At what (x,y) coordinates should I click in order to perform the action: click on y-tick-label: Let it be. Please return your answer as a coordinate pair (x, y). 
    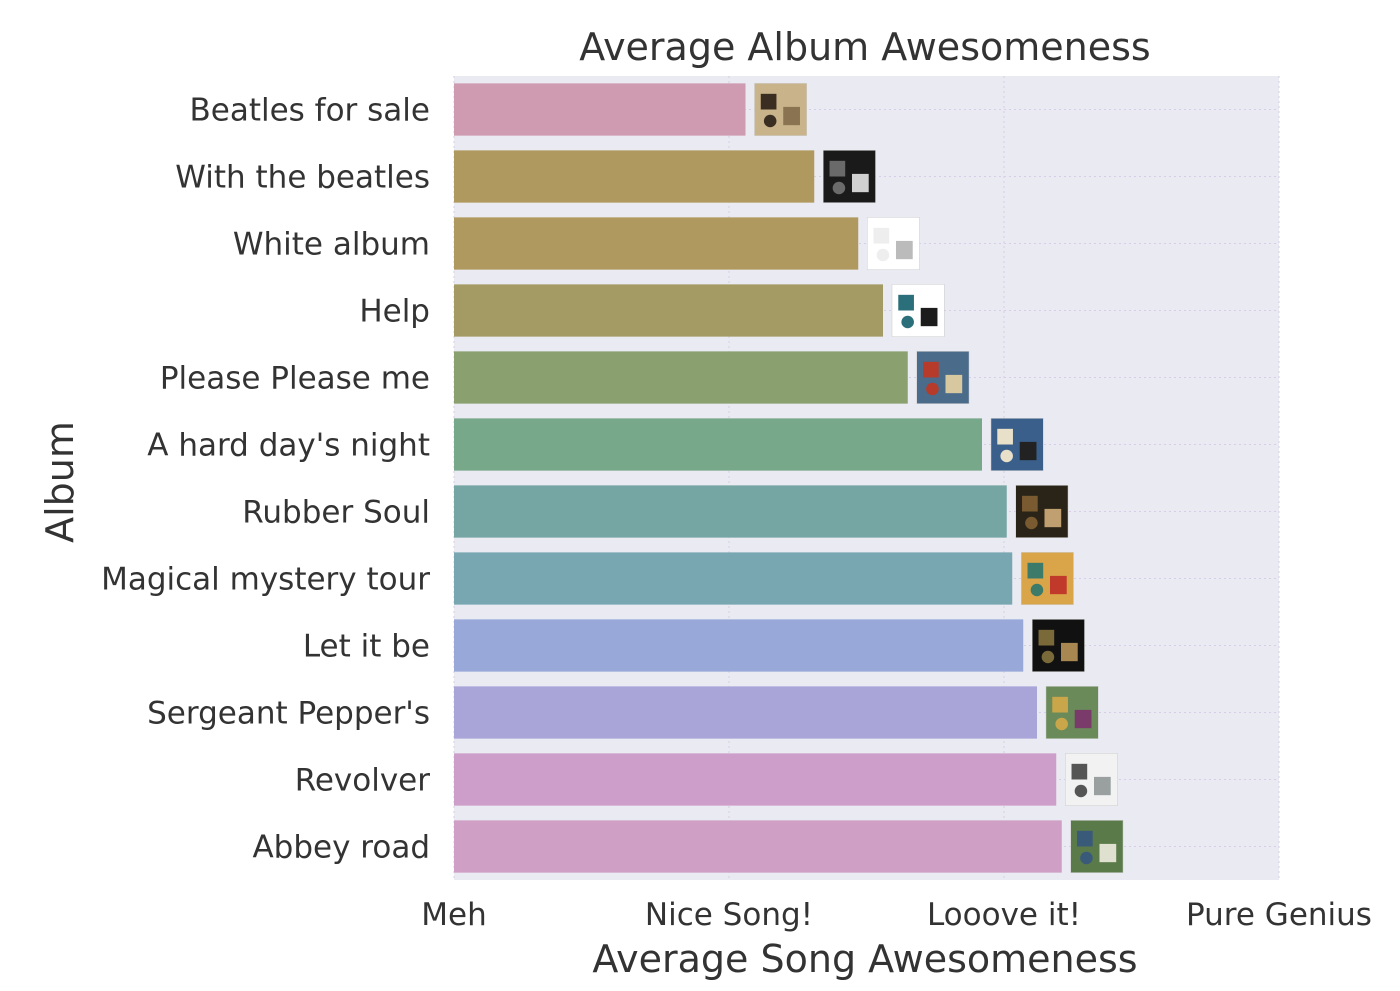
    Looking at the image, I should click on (366, 647).